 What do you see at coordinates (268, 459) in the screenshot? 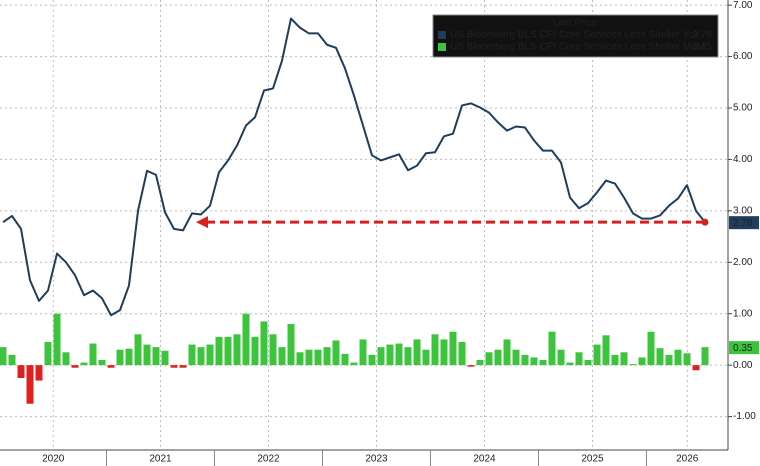
I see `x-tick-label: 2022` at bounding box center [268, 459].